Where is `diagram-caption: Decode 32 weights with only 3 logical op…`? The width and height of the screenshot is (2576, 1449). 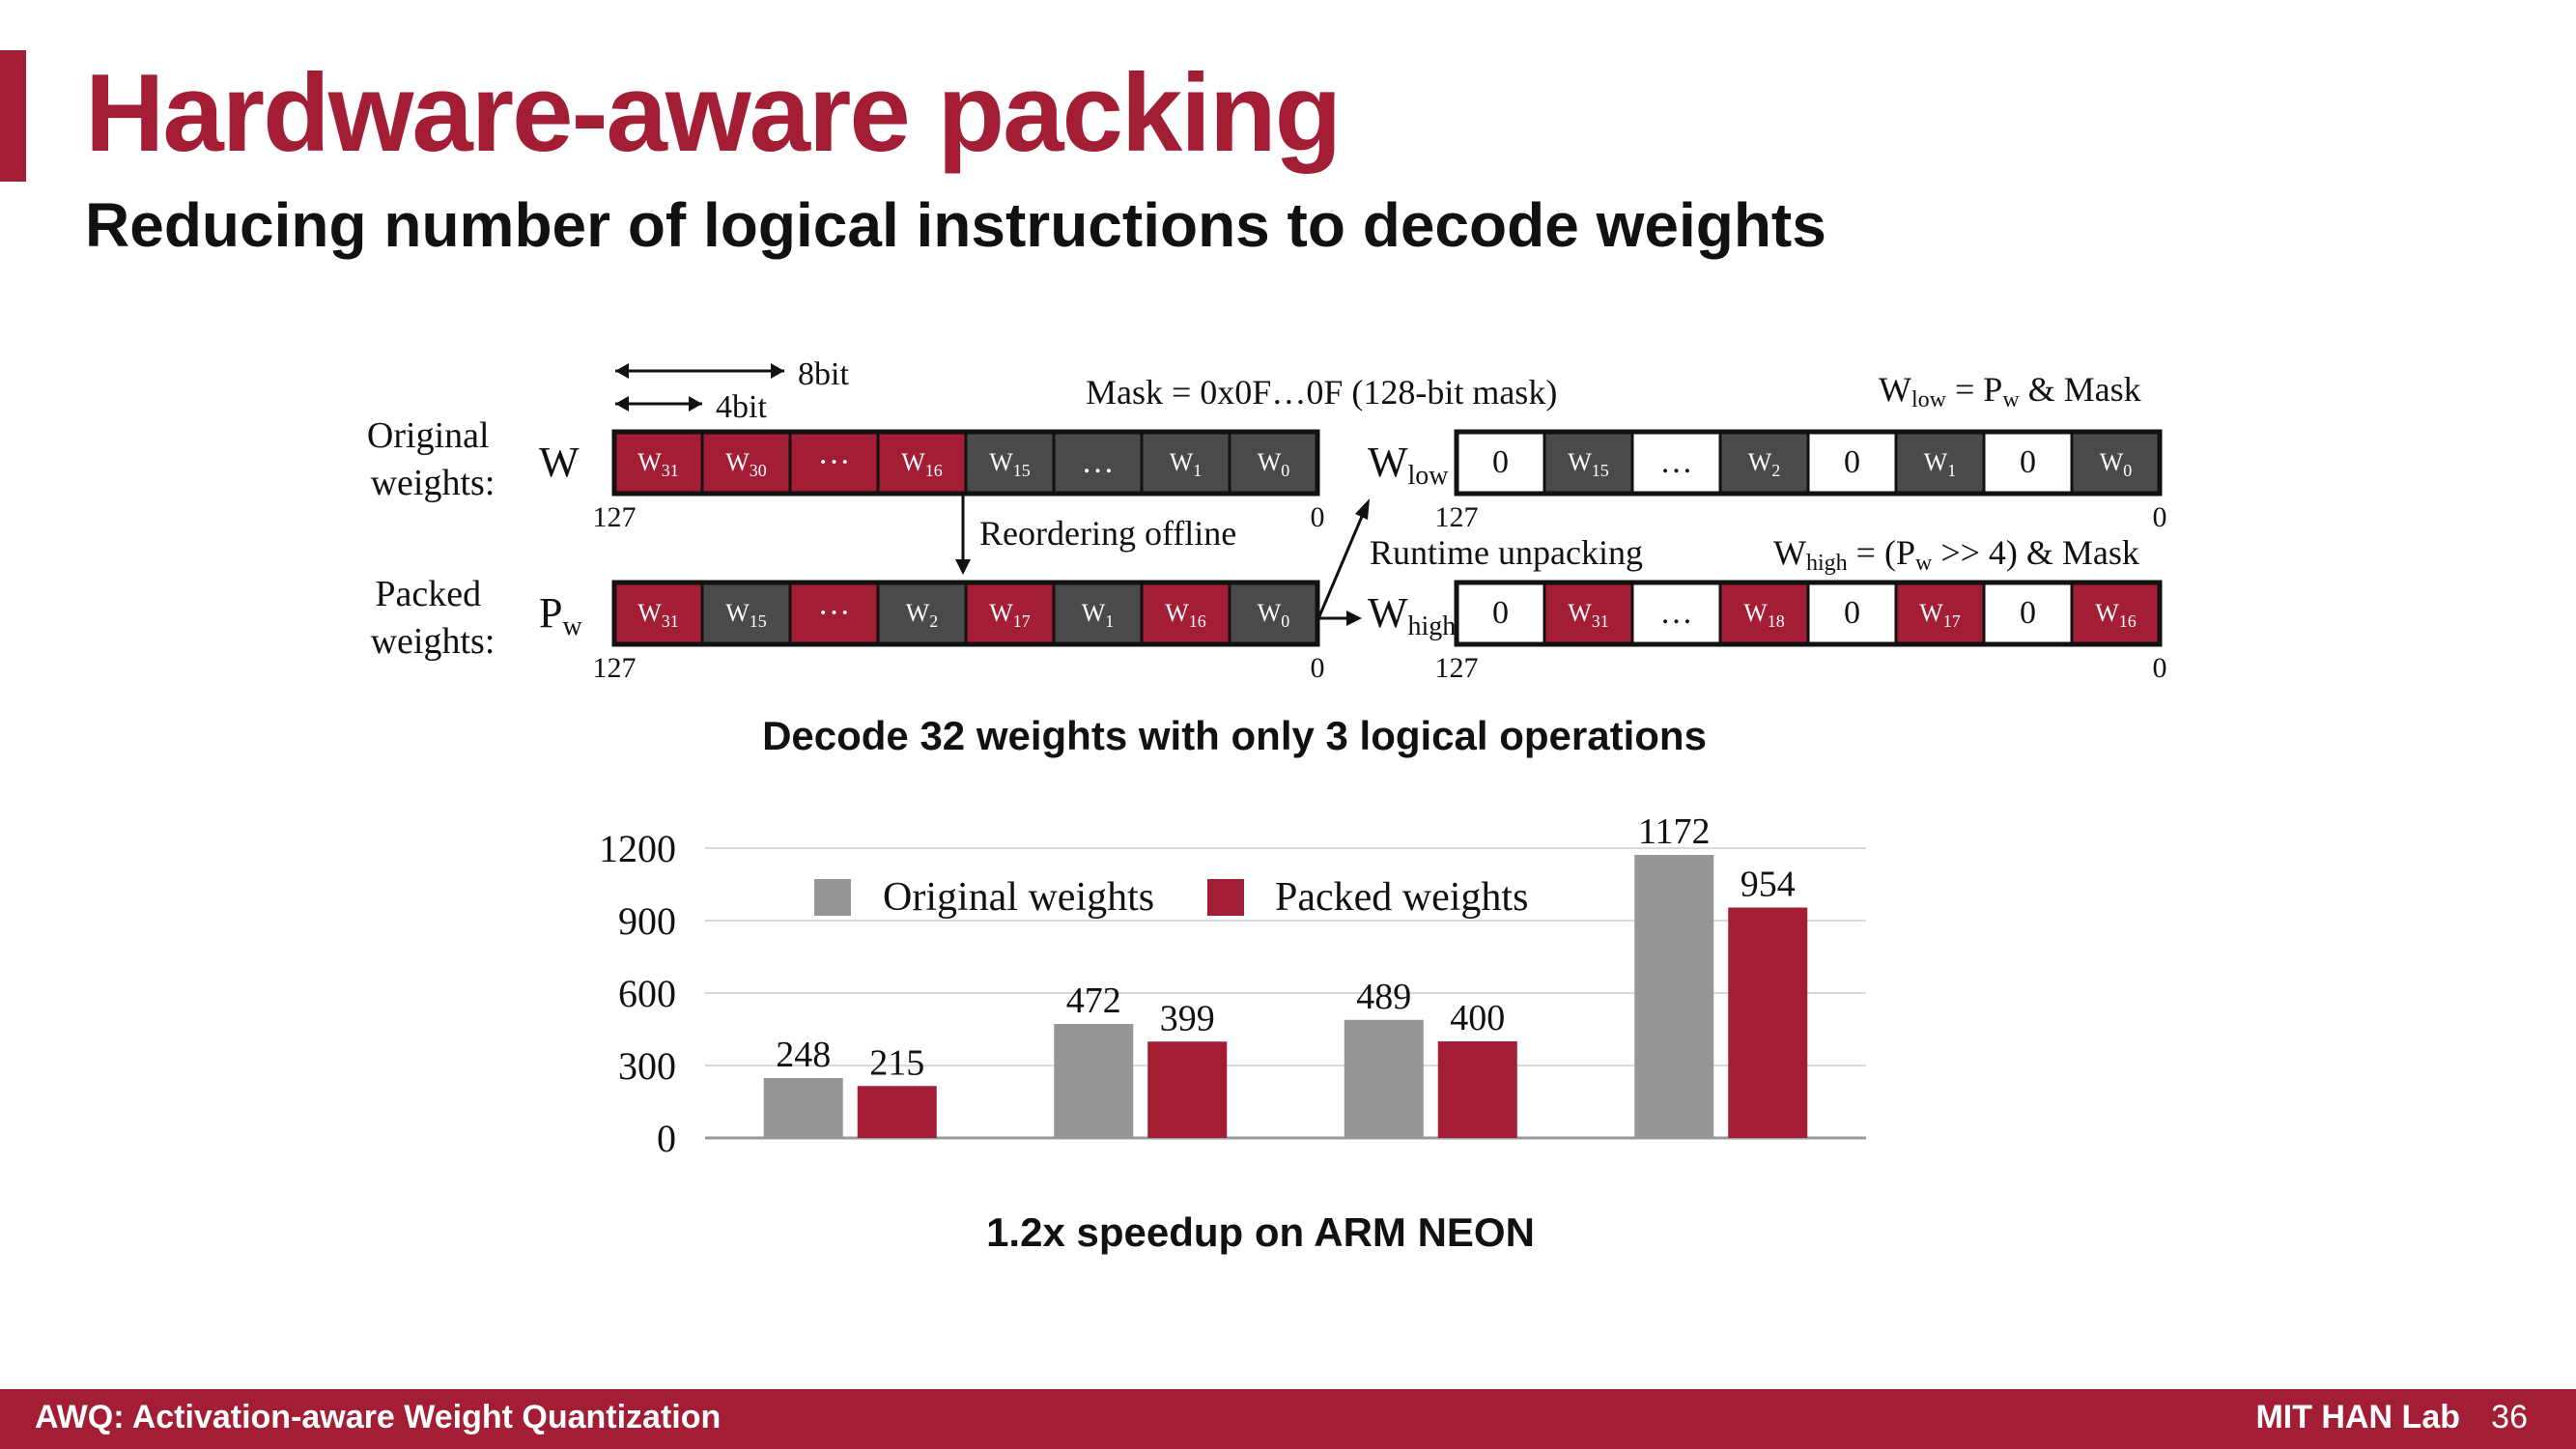
diagram-caption: Decode 32 weights with only 3 logical op… is located at coordinates (1234, 735).